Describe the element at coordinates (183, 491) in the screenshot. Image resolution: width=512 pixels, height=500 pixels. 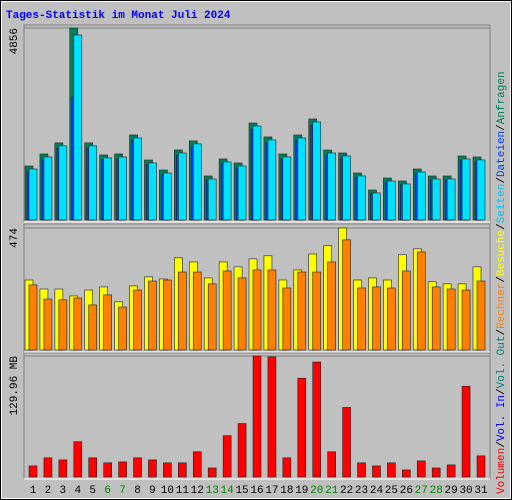
I see `x-tick-label: 11` at that location.